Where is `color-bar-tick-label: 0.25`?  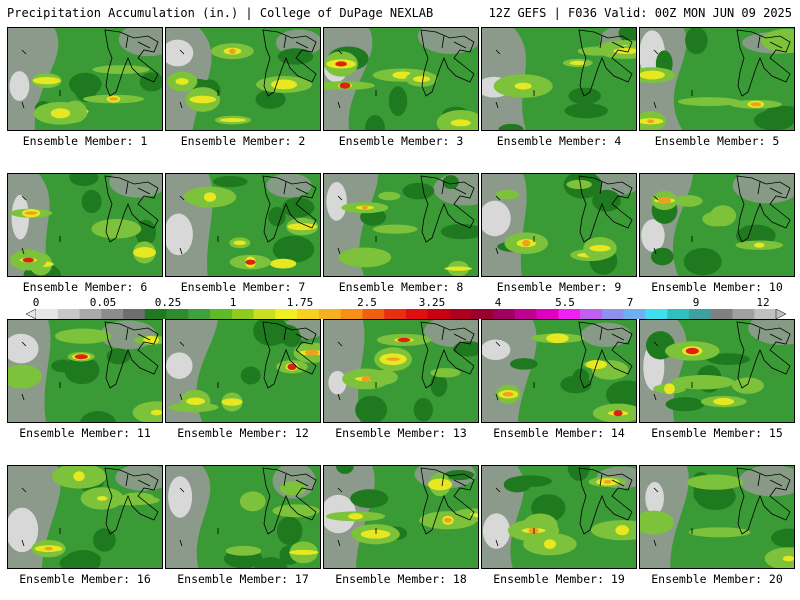
color-bar-tick-label: 0.25 is located at coordinates (168, 302).